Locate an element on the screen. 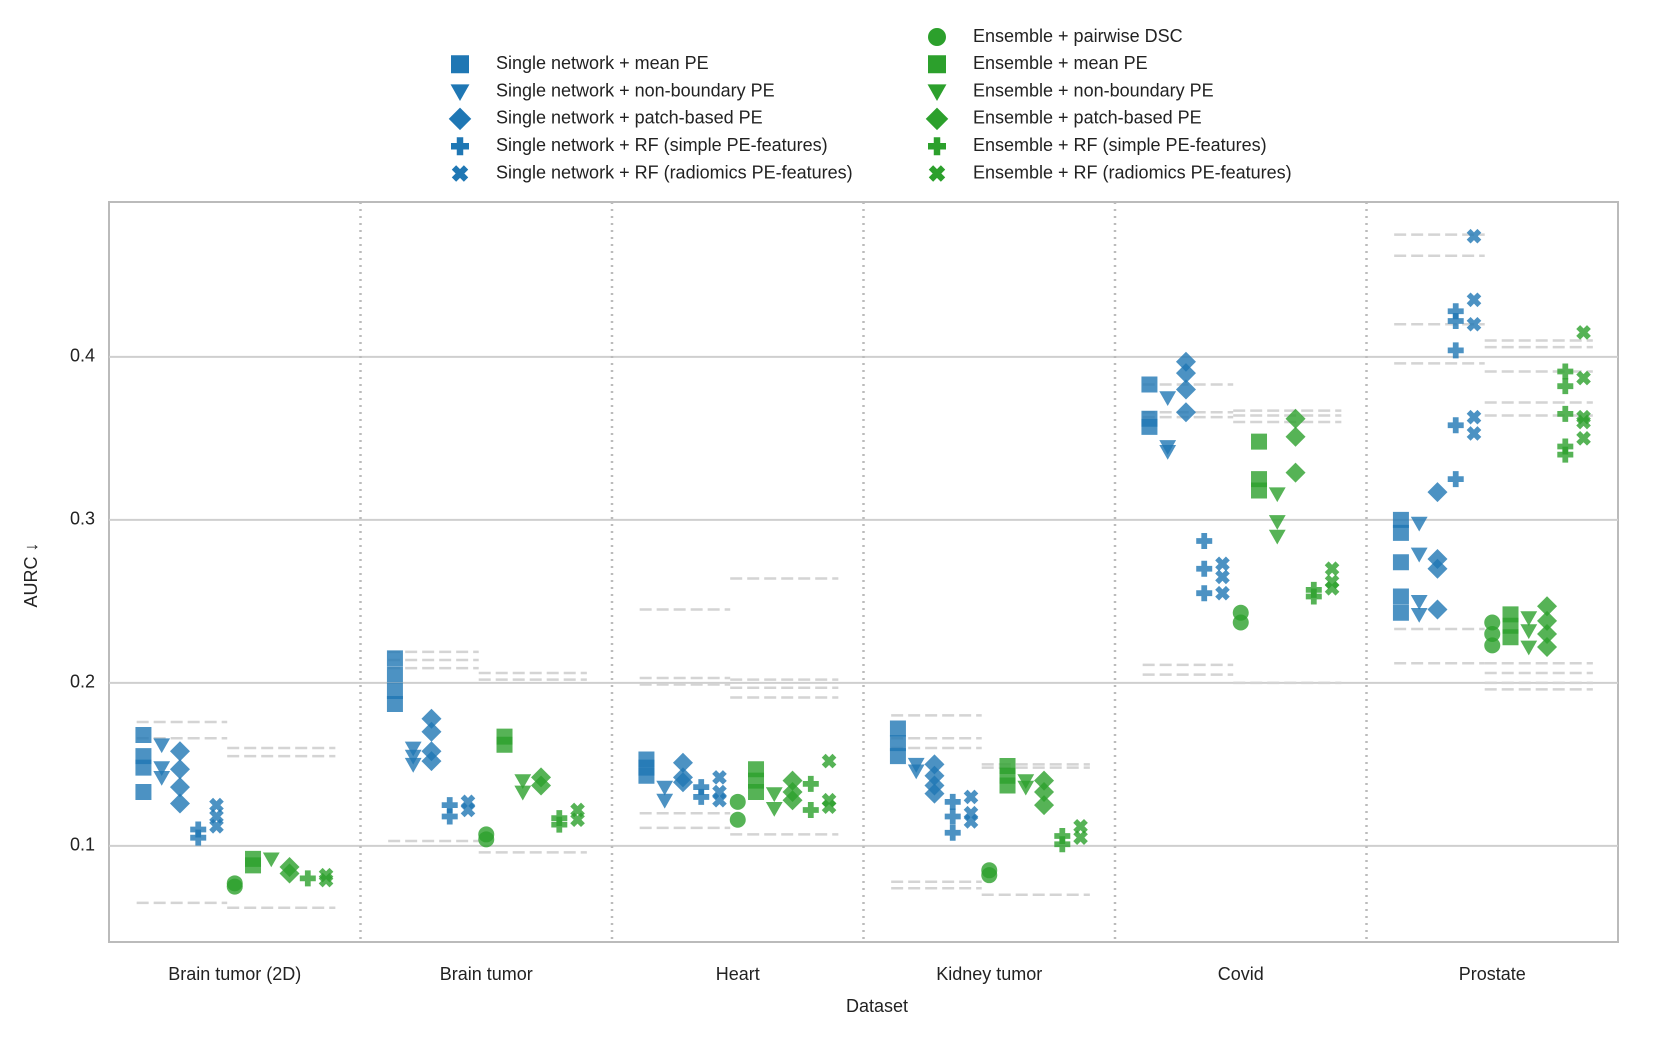 This screenshot has width=1661, height=1037. legend-label: Ensemble + RF (simple PE-features) is located at coordinates (1120, 145).